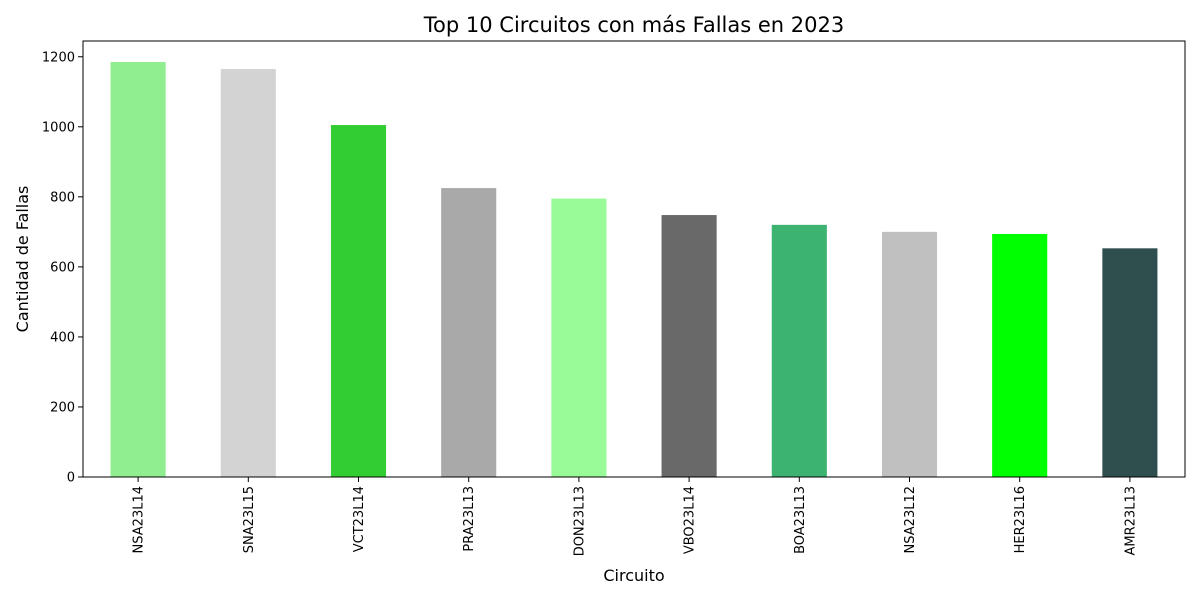 Image resolution: width=1200 pixels, height=604 pixels. What do you see at coordinates (139, 519) in the screenshot?
I see `x-tick-label: NSA23L14` at bounding box center [139, 519].